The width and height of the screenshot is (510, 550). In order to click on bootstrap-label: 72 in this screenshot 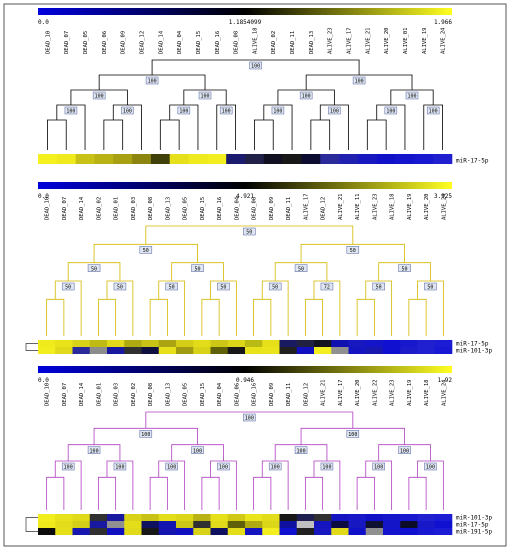, I will do `click(327, 288)`.